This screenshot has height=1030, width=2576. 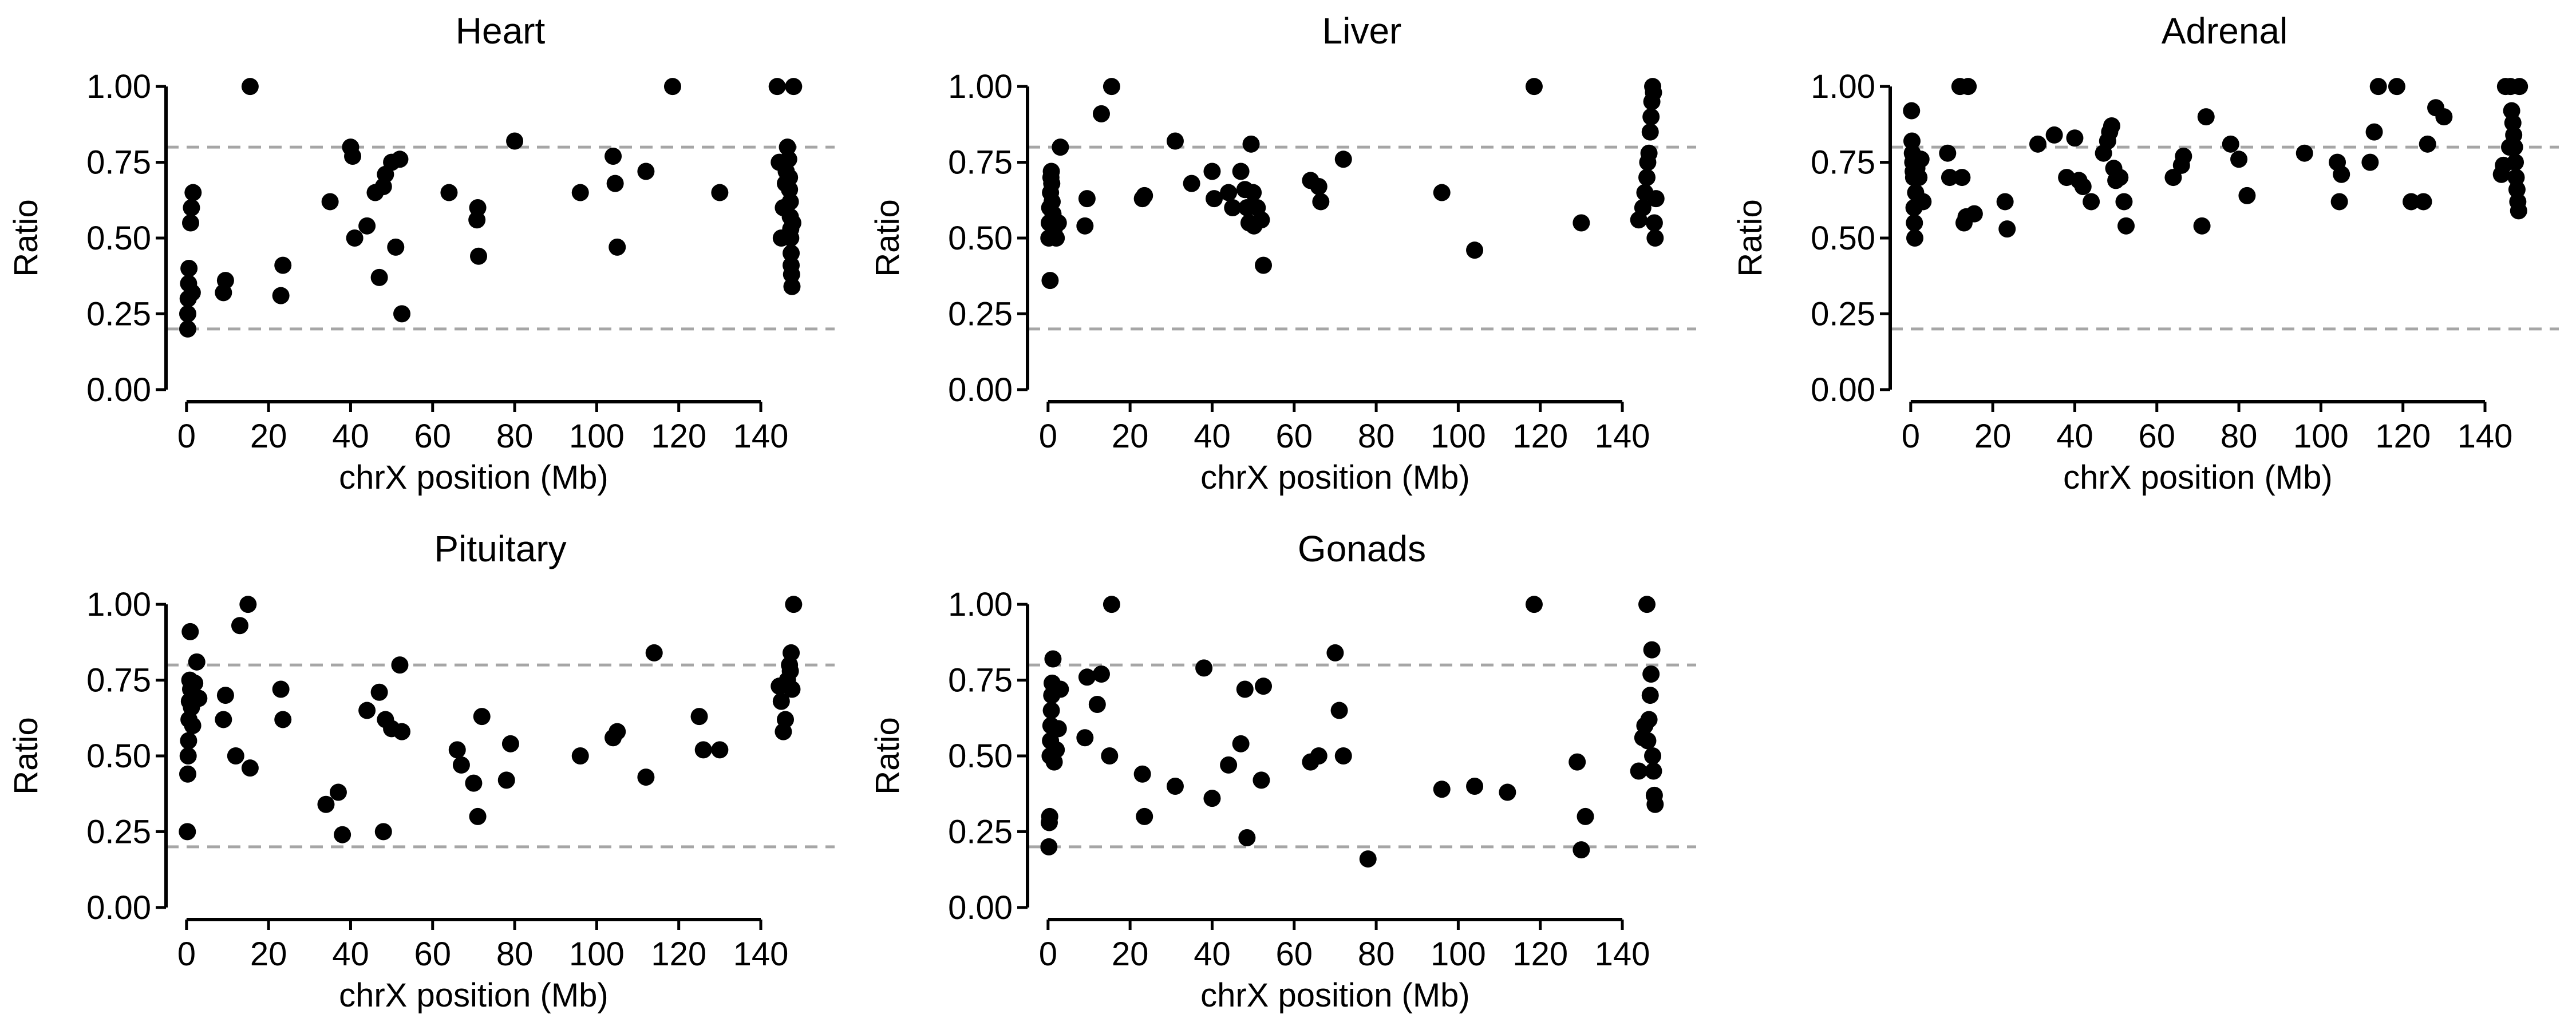 I want to click on y-tick-label: 0.25, so click(x=980, y=313).